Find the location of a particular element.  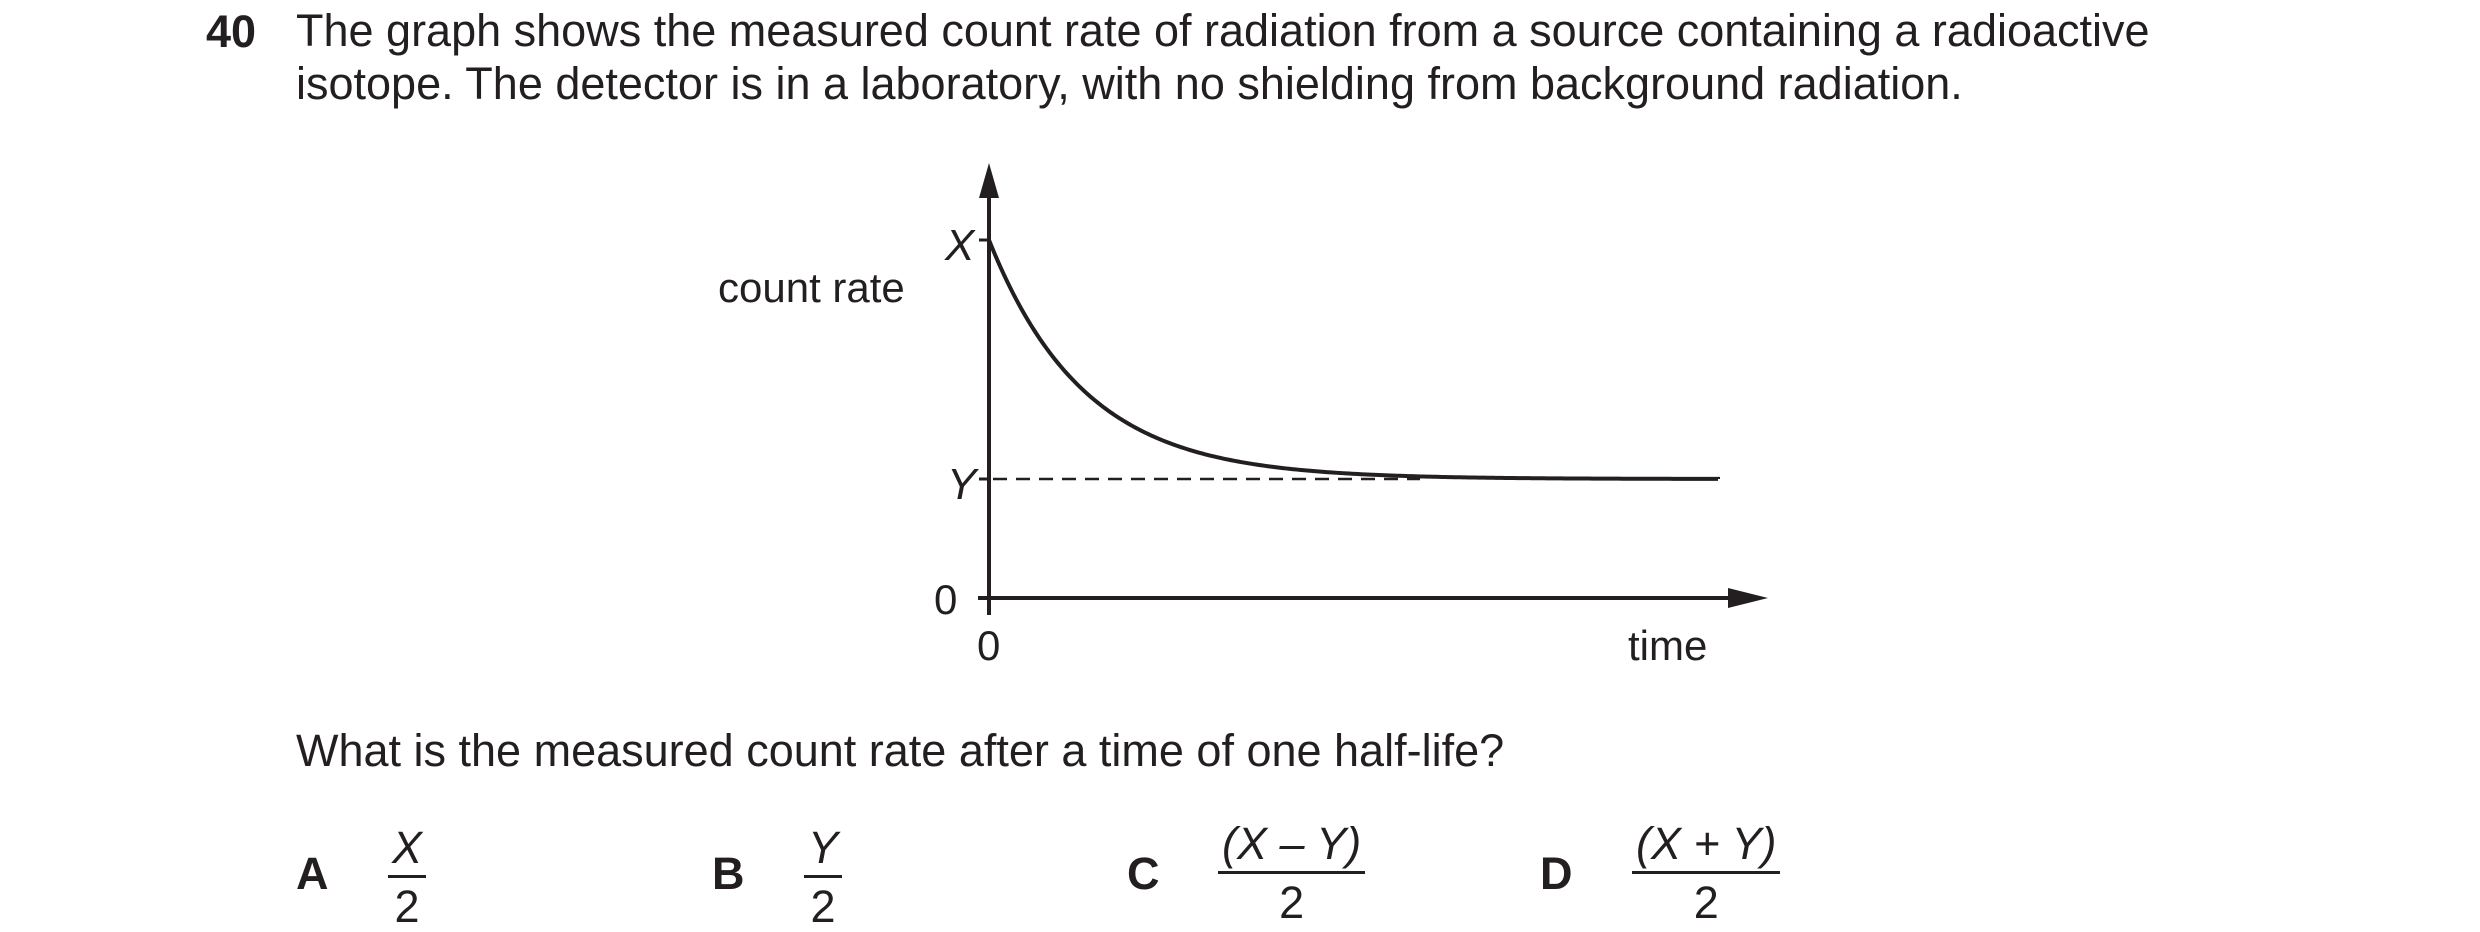

option-c-letter: C is located at coordinates (1143, 874).